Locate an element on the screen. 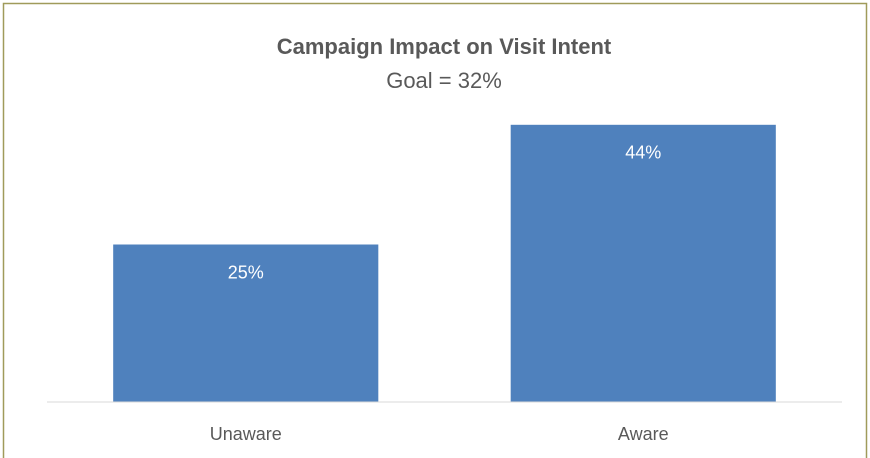 The width and height of the screenshot is (870, 458). x-tick-label: Aware is located at coordinates (643, 434).